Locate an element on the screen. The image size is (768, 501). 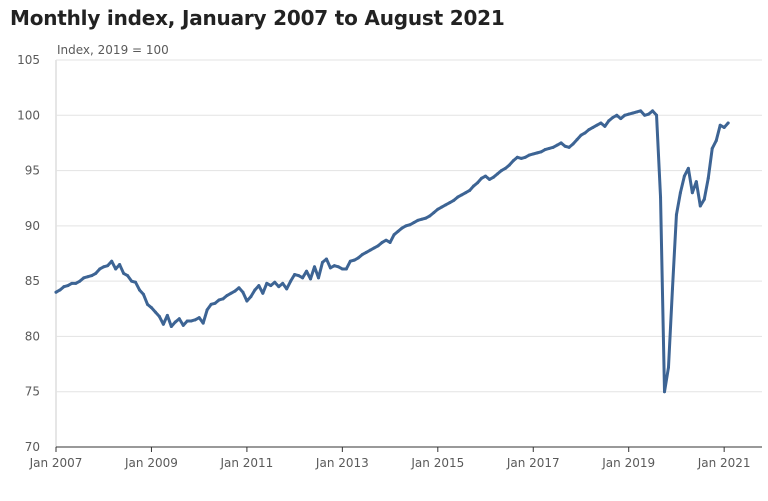
y-tick-label-105: 105 is located at coordinates (28, 60).